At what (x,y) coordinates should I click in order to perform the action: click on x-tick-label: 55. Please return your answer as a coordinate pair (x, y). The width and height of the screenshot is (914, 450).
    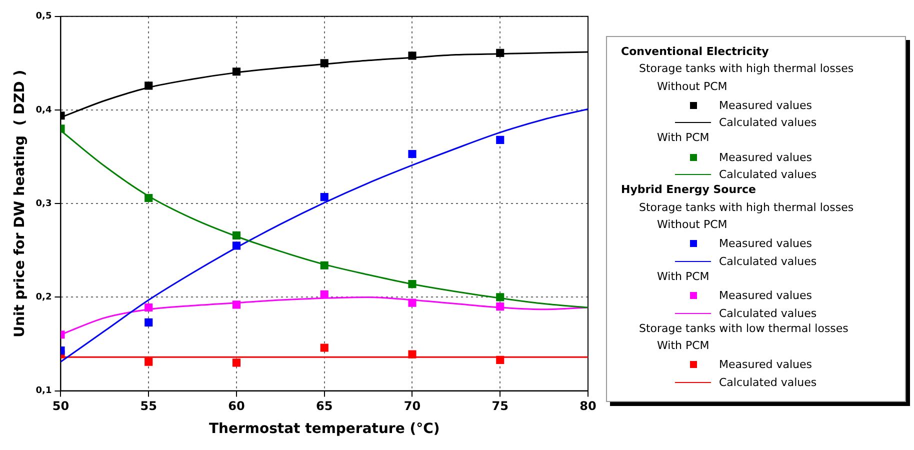
    Looking at the image, I should click on (148, 406).